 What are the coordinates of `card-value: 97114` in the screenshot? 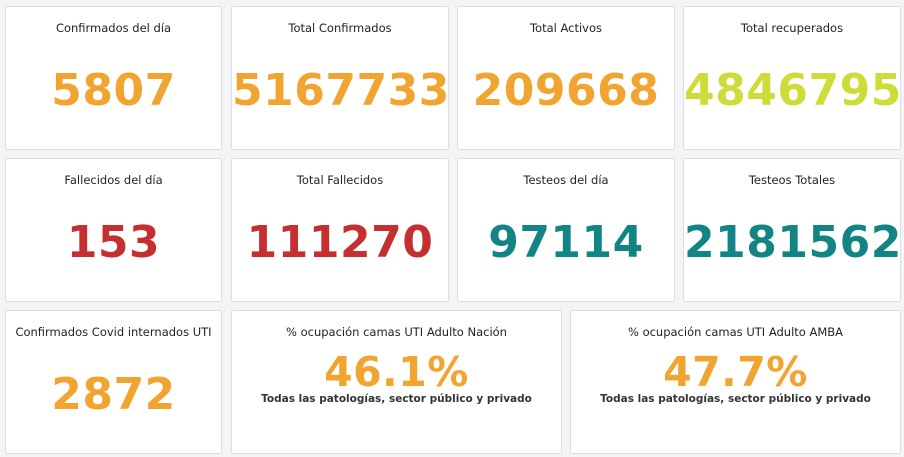 It's located at (566, 242).